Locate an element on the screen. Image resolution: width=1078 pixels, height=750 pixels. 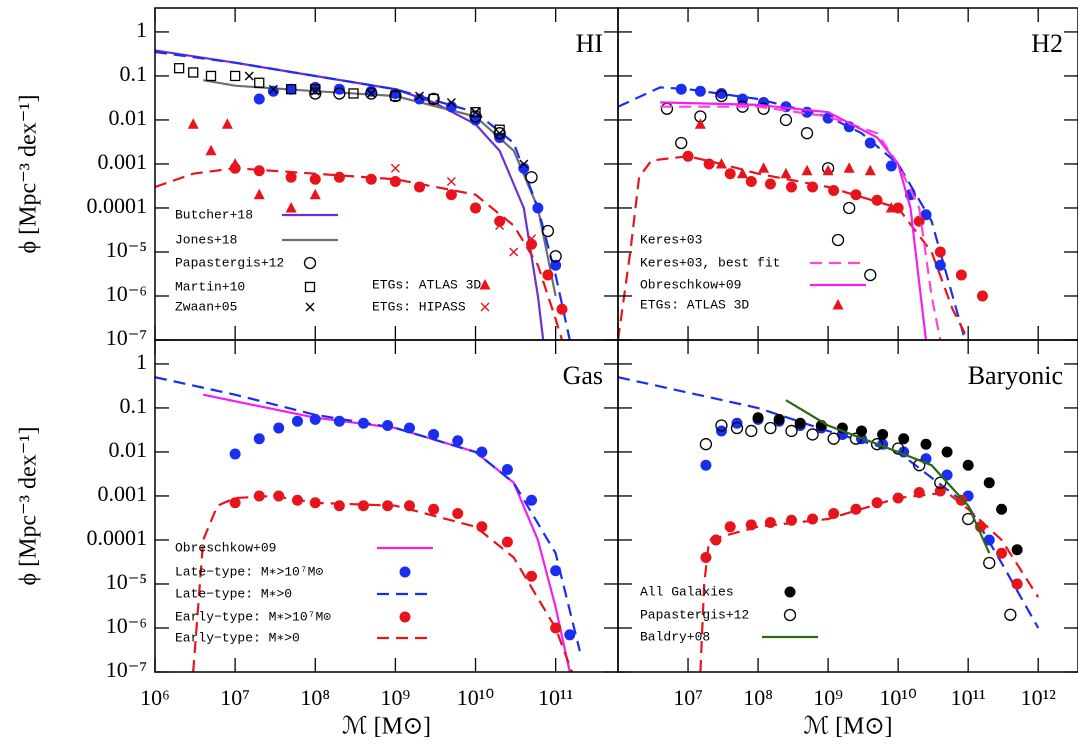
y-tick-label: 10⁻⁶ is located at coordinates (126, 293).